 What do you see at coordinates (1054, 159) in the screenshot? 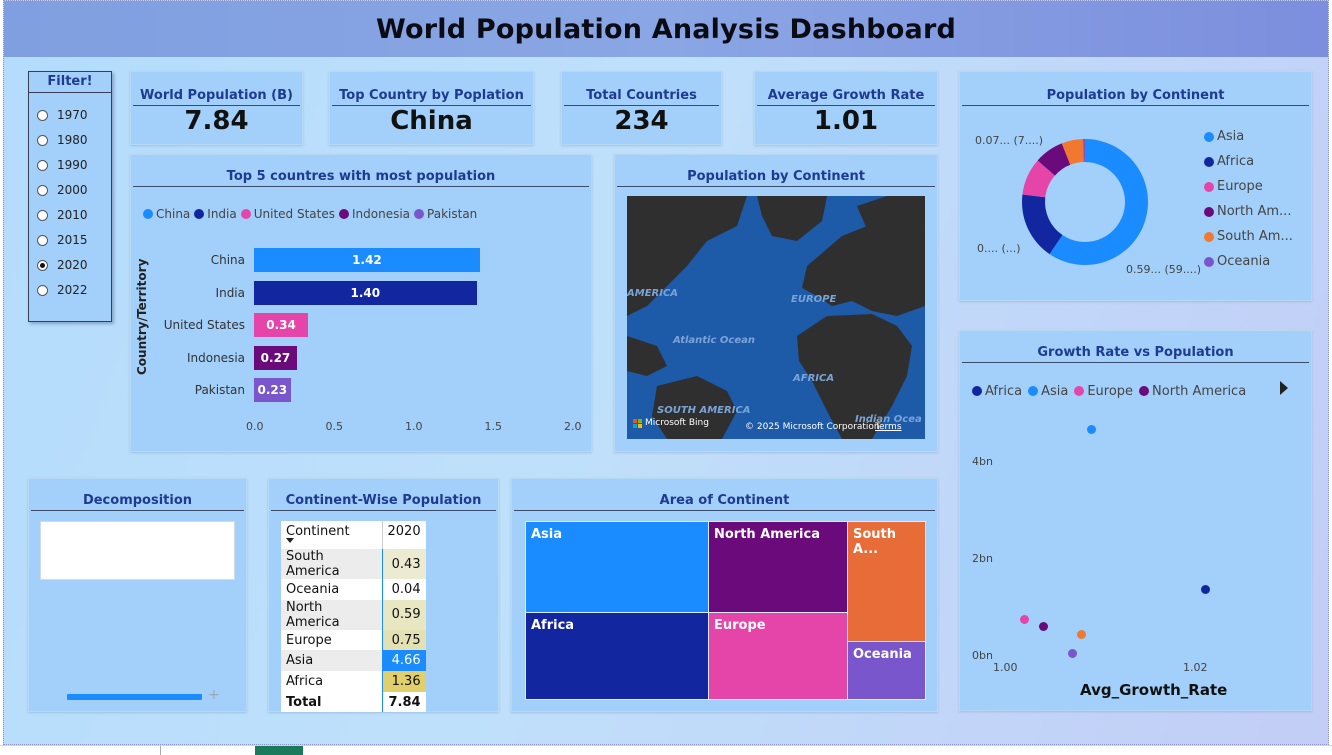
I see `donut-slice-north-america` at bounding box center [1054, 159].